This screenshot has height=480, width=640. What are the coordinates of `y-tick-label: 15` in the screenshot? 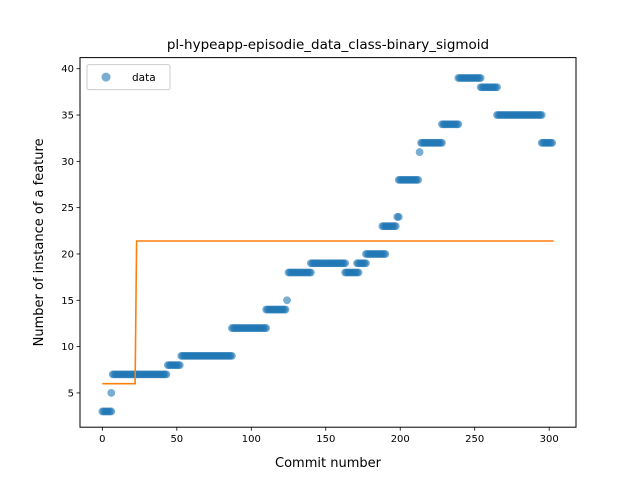 It's located at (67, 301).